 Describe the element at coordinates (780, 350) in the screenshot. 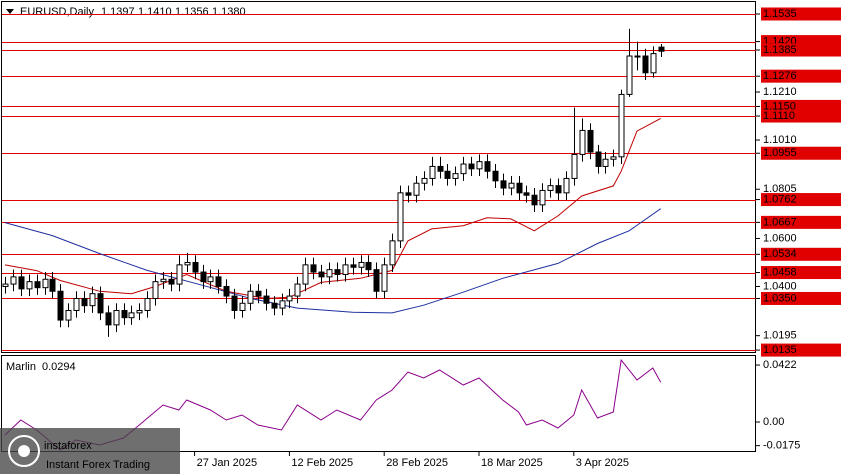

I see `y-tick-label: 1.0135` at that location.